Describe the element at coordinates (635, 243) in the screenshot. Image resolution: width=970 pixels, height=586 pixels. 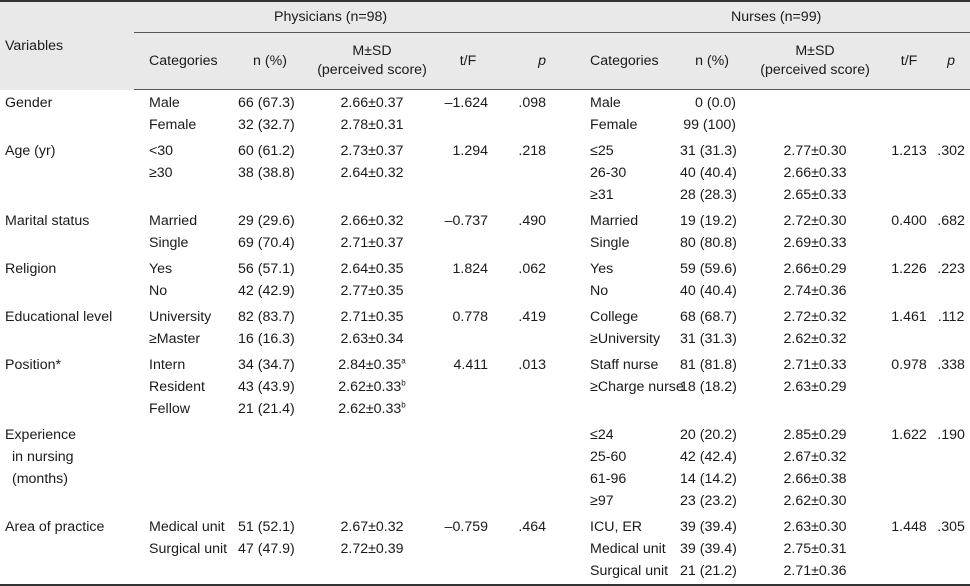
I see `nurse-category-value: Single` at that location.